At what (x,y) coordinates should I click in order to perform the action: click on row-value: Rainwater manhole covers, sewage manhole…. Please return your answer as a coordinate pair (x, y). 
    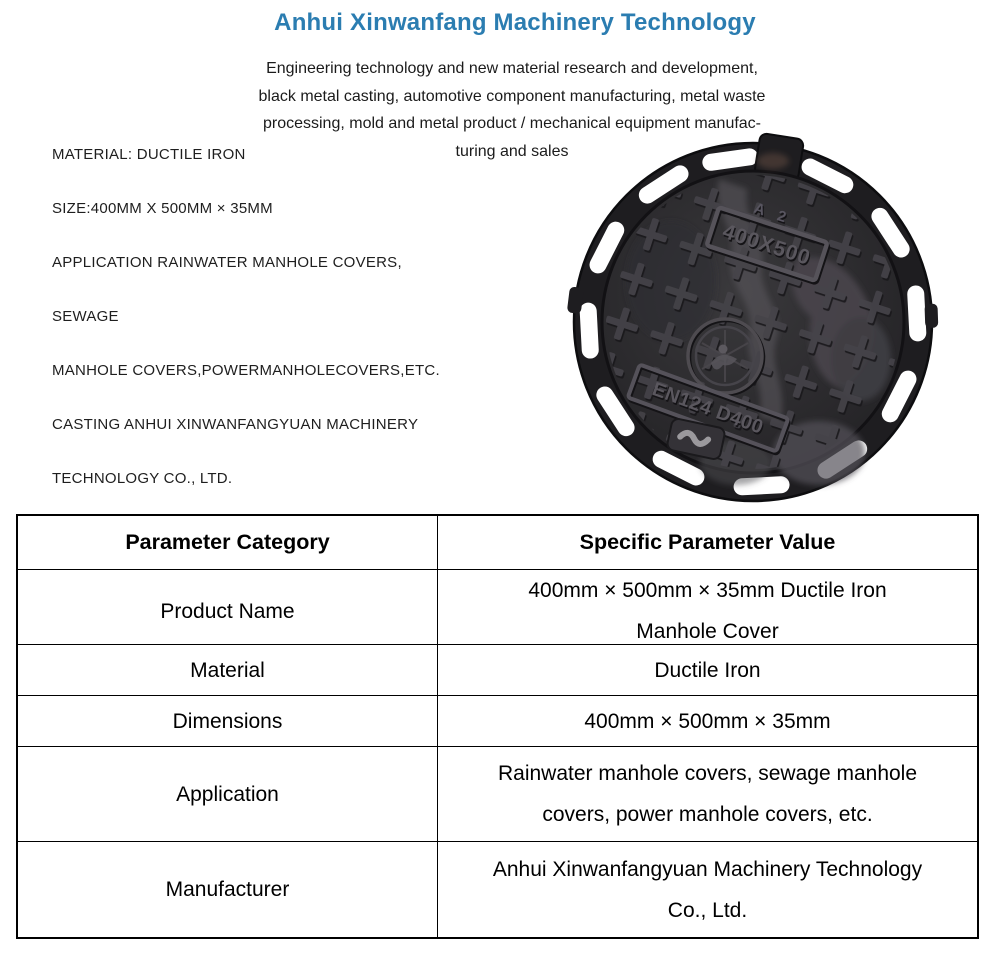
    Looking at the image, I should click on (707, 794).